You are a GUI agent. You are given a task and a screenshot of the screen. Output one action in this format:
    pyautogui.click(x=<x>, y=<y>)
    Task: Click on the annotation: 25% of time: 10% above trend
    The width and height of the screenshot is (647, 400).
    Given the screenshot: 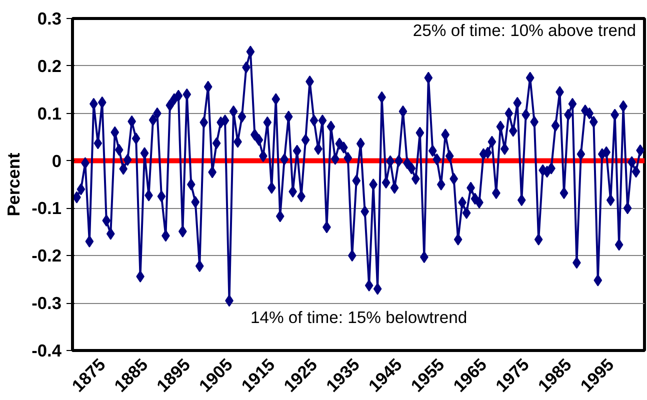 What is the action you would take?
    pyautogui.click(x=524, y=30)
    